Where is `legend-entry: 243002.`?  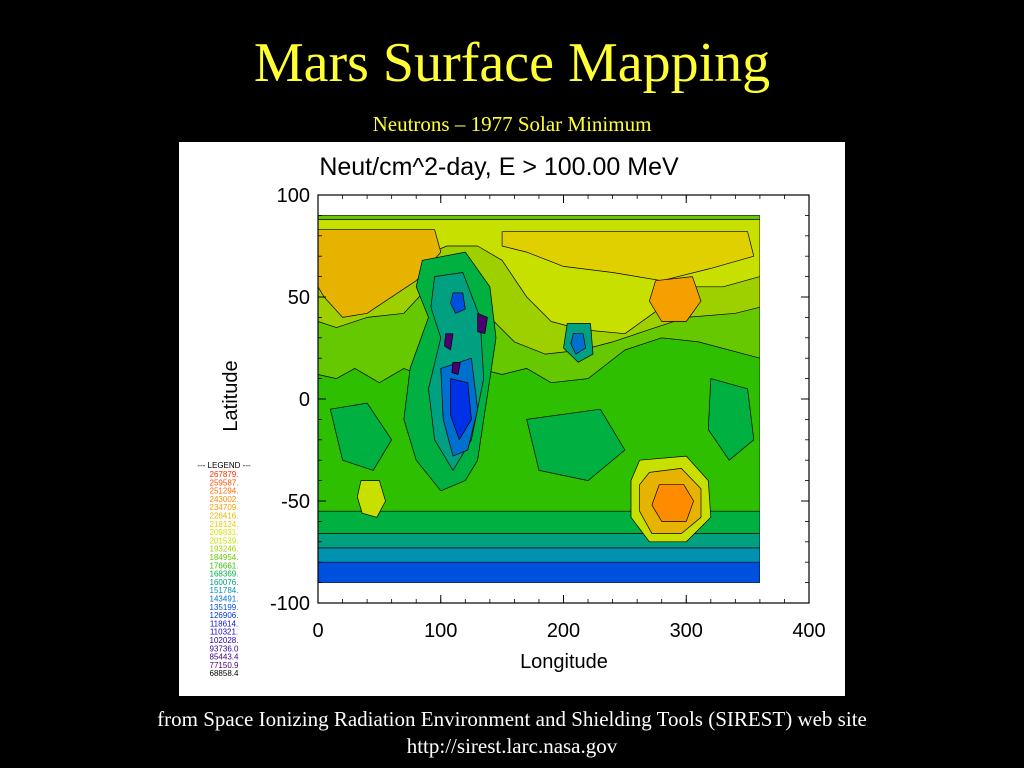 legend-entry: 243002. is located at coordinates (224, 499).